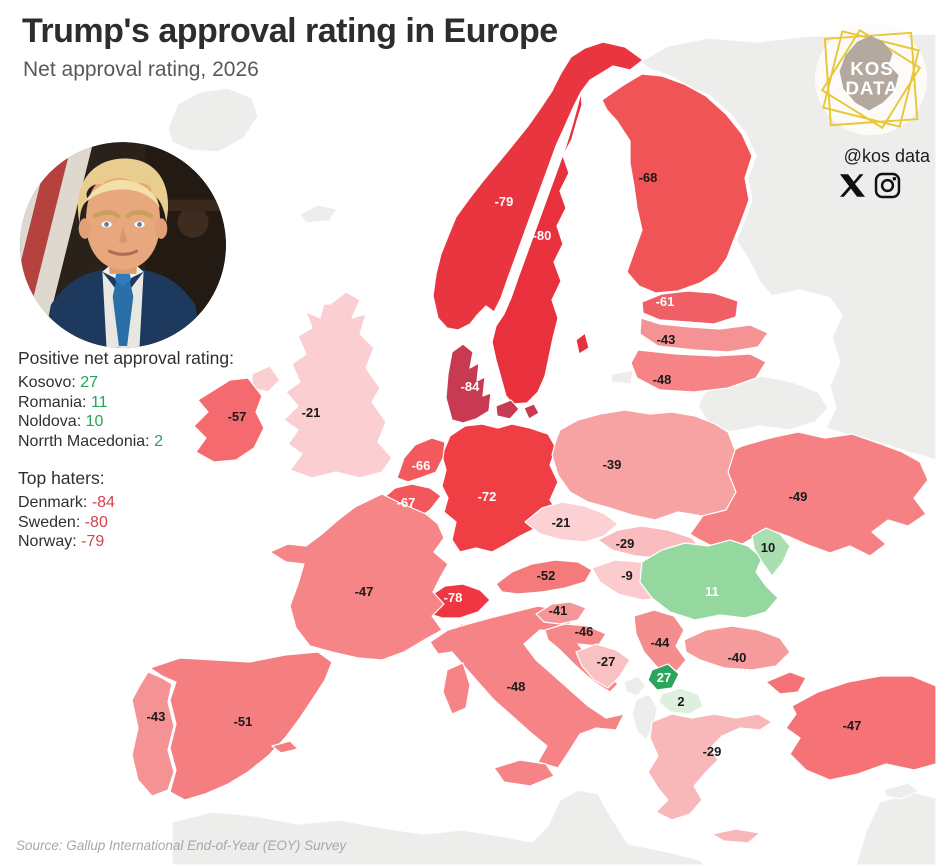  I want to click on island-sardinia, so click(456, 688).